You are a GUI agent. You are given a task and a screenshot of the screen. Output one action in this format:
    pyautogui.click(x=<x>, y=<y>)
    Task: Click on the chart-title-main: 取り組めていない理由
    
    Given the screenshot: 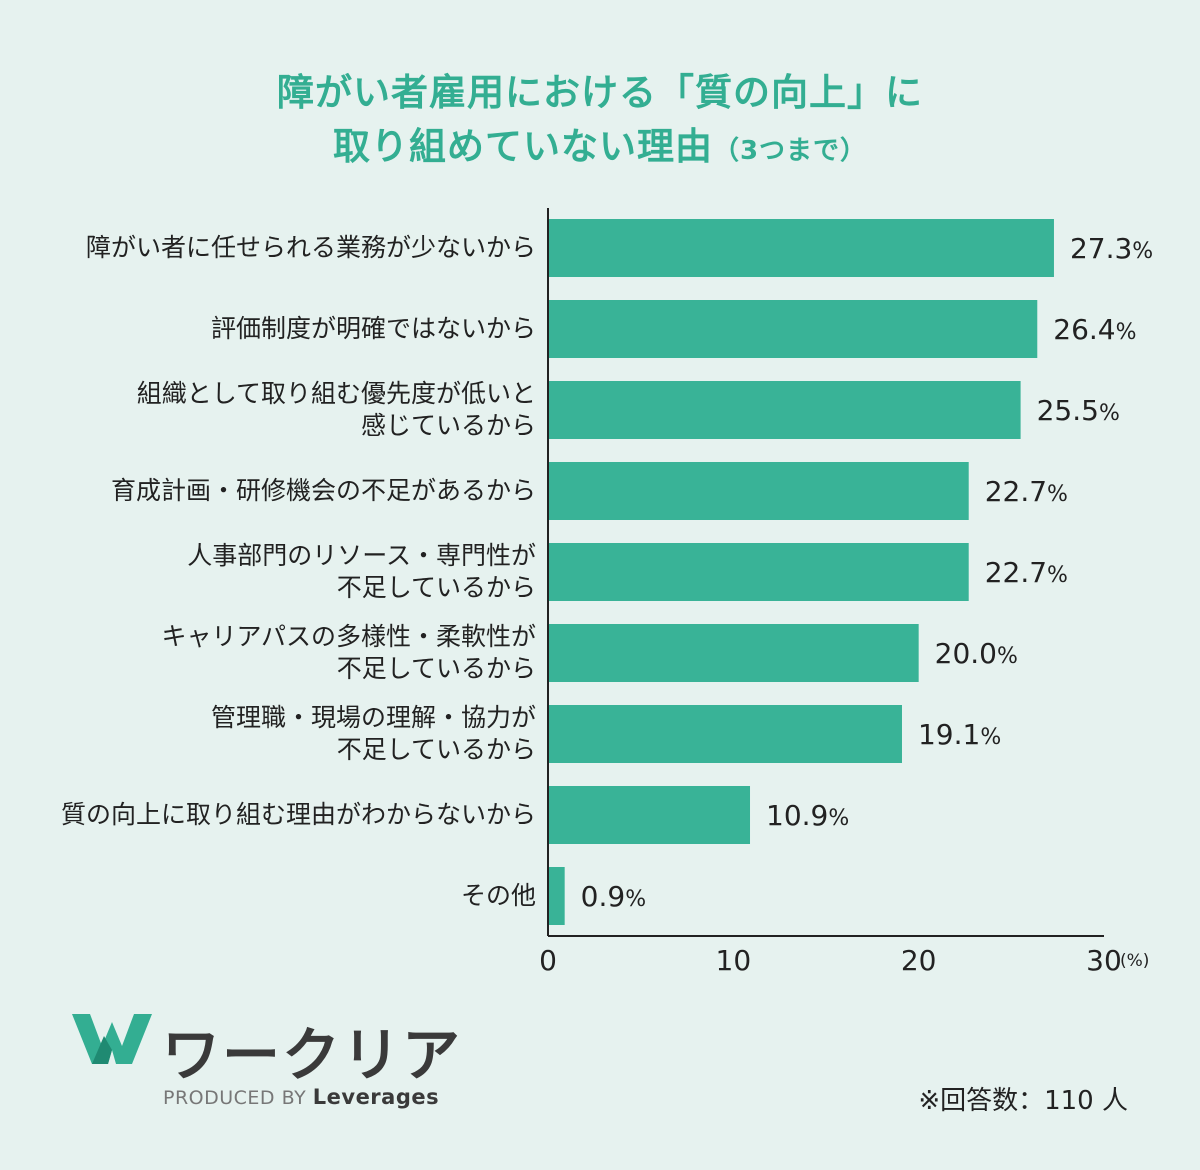 What is the action you would take?
    pyautogui.click(x=522, y=146)
    